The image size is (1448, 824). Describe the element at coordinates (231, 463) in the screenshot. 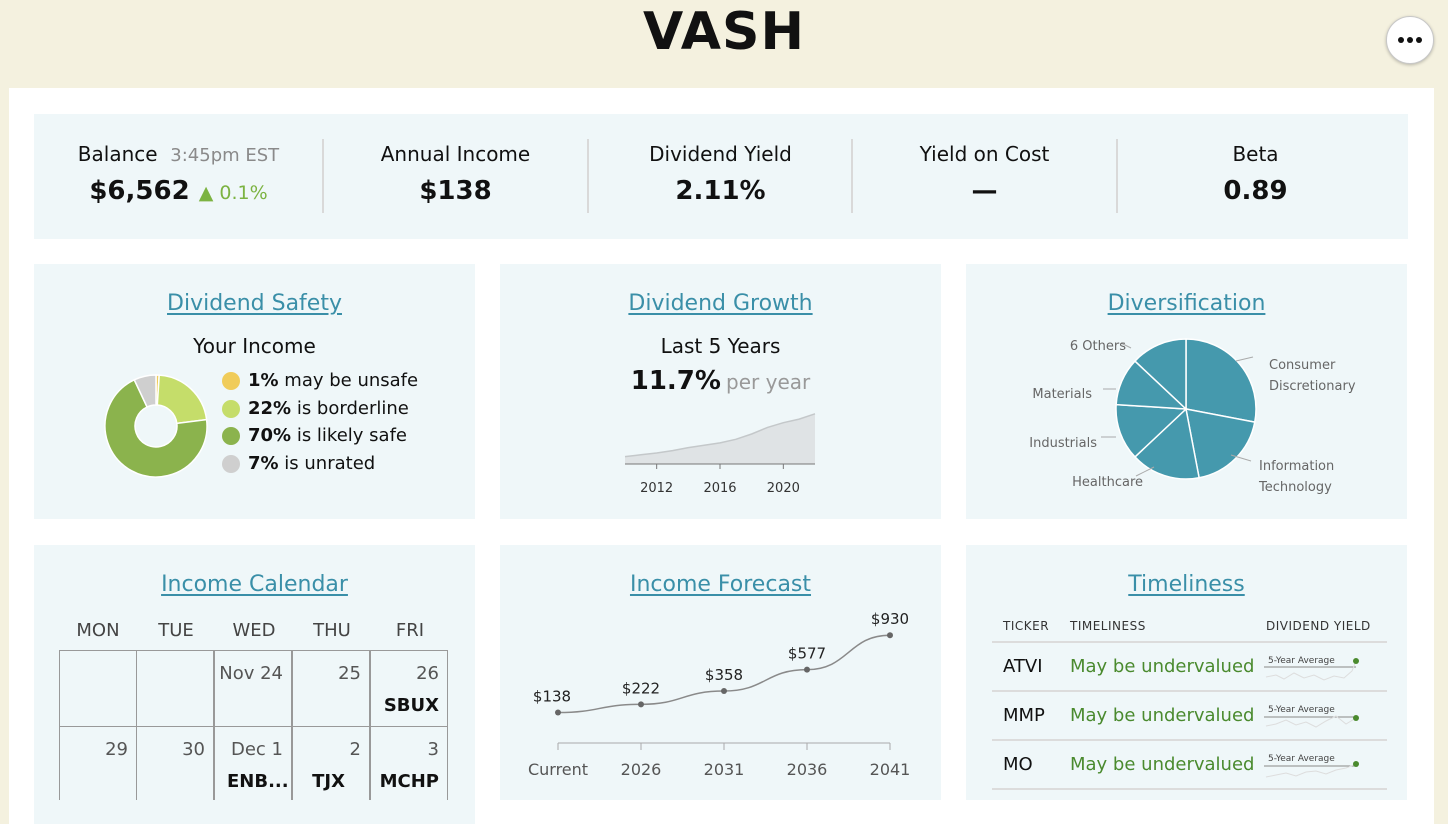

I see `unrated-dot-icon` at that location.